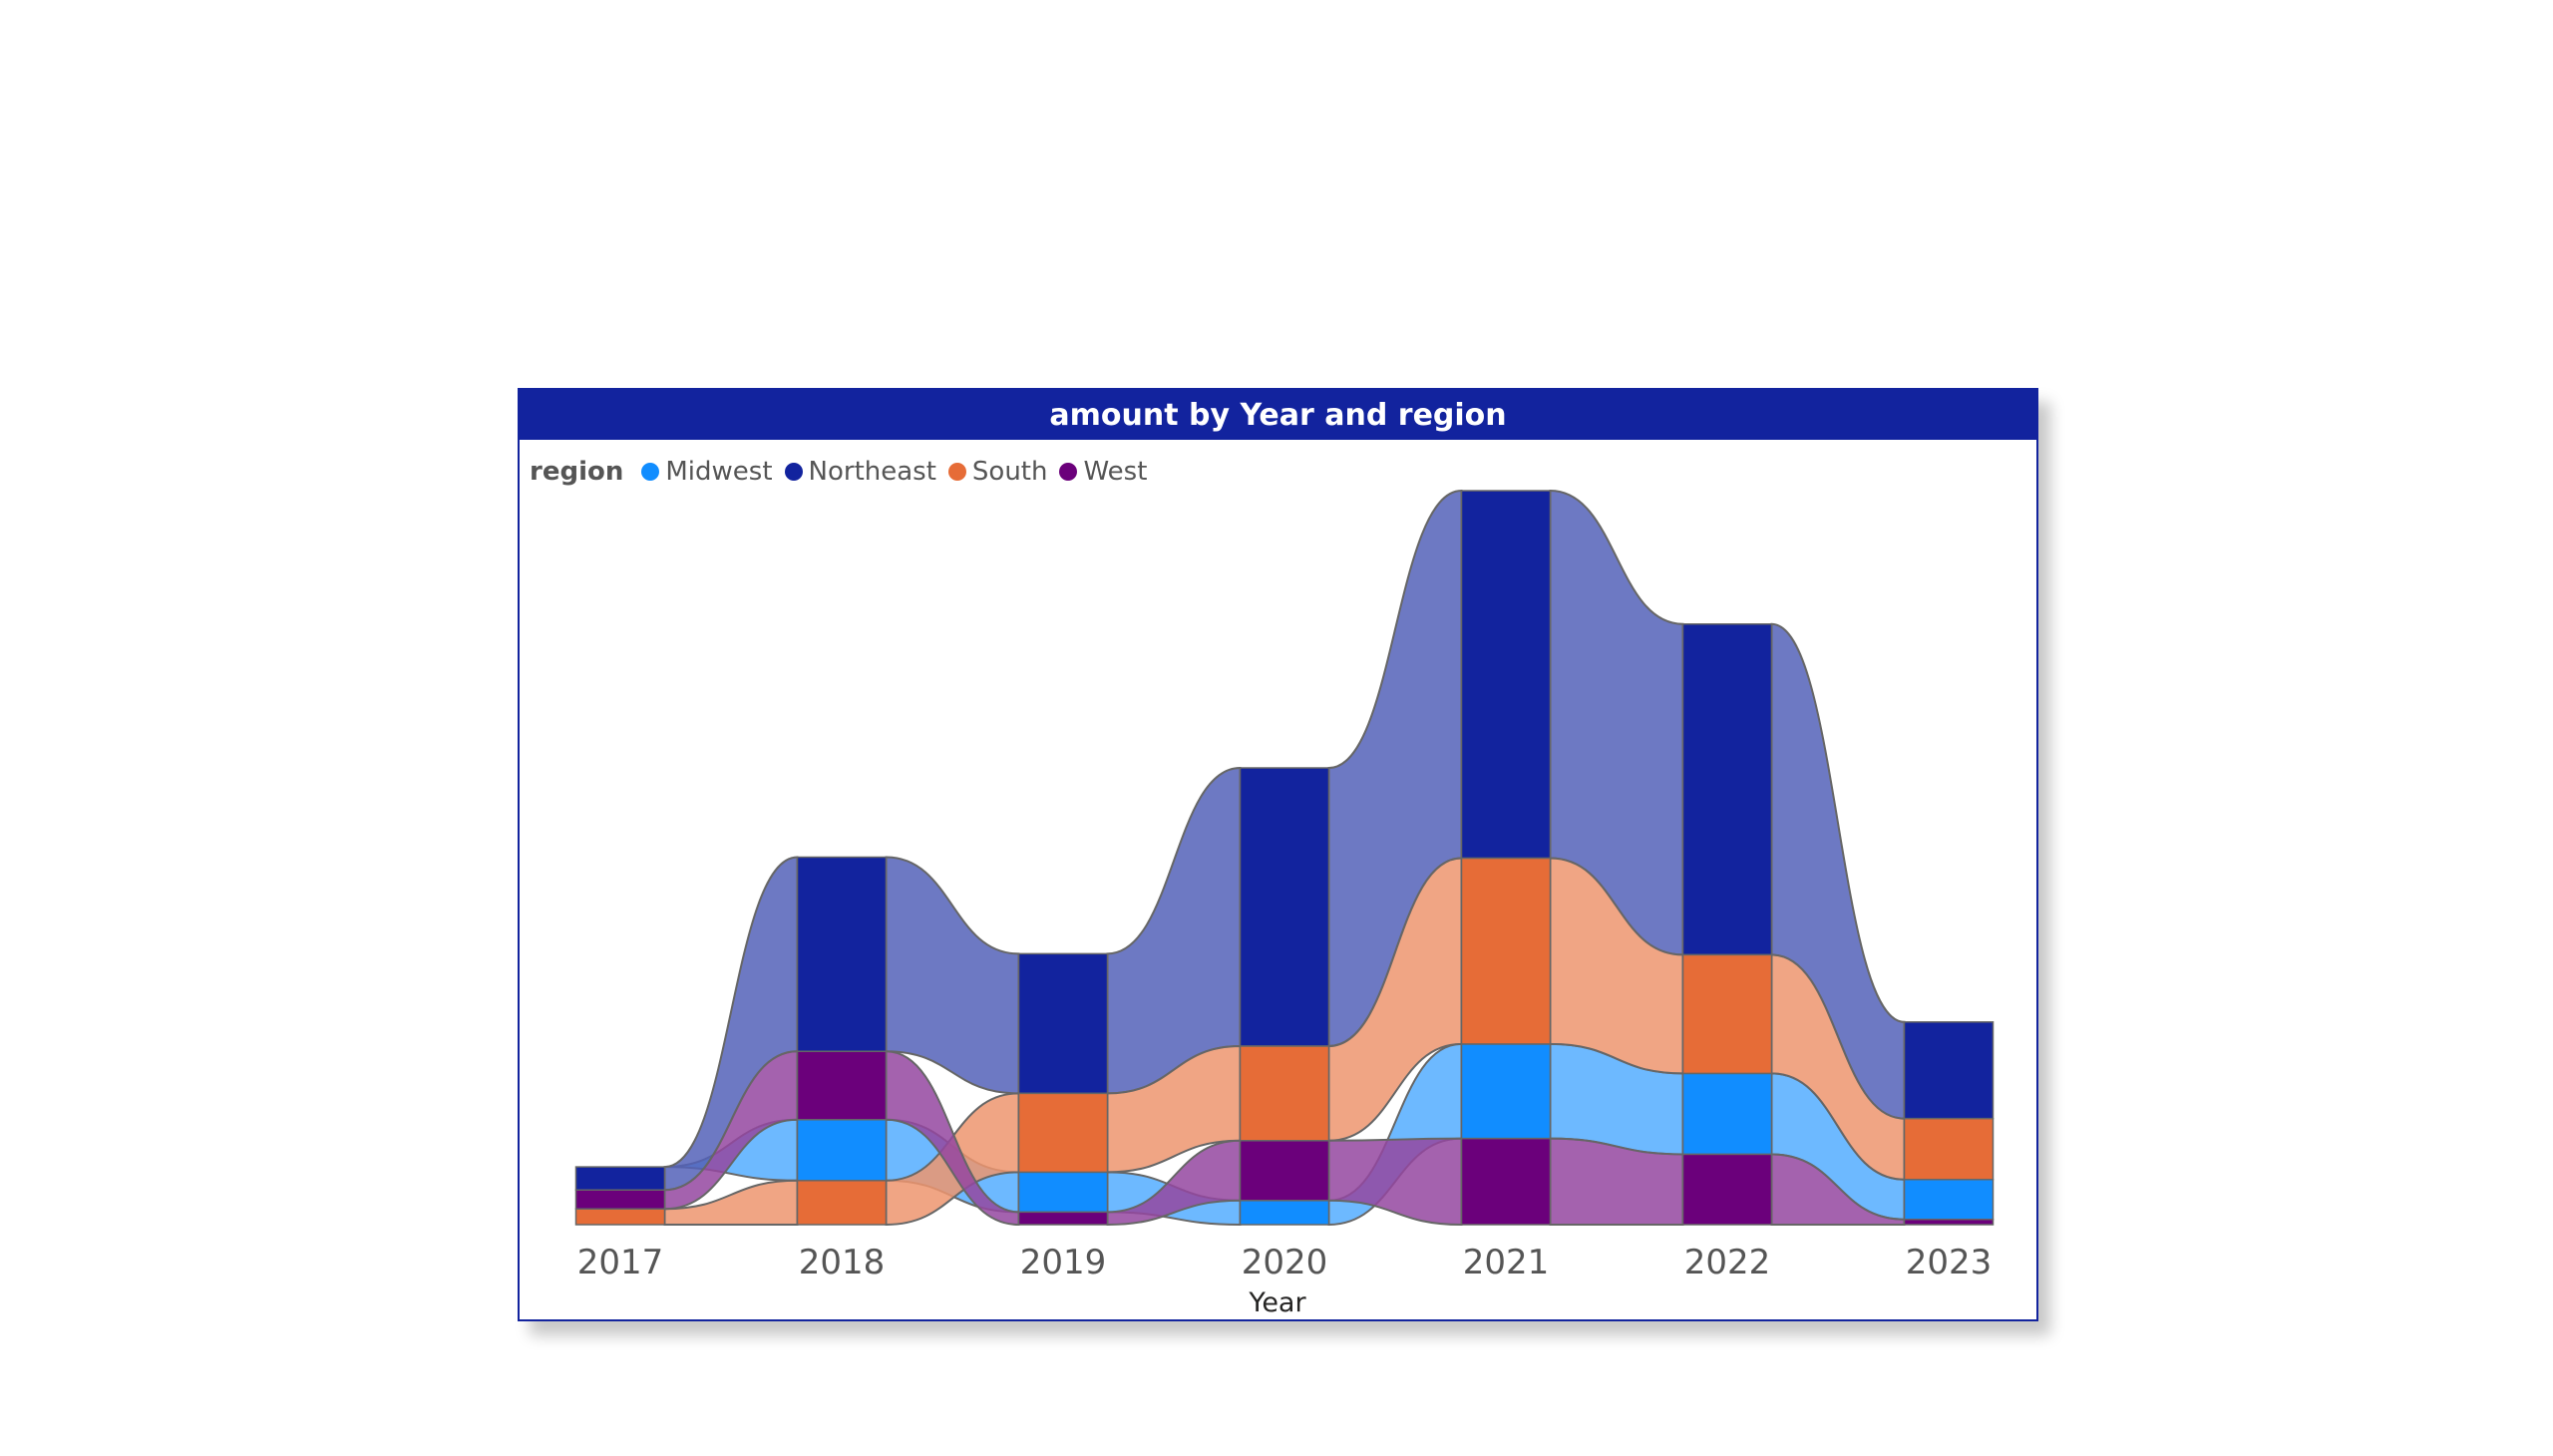 Image resolution: width=2553 pixels, height=1456 pixels. What do you see at coordinates (1063, 1023) in the screenshot?
I see `bar-segment-northeast-2019` at bounding box center [1063, 1023].